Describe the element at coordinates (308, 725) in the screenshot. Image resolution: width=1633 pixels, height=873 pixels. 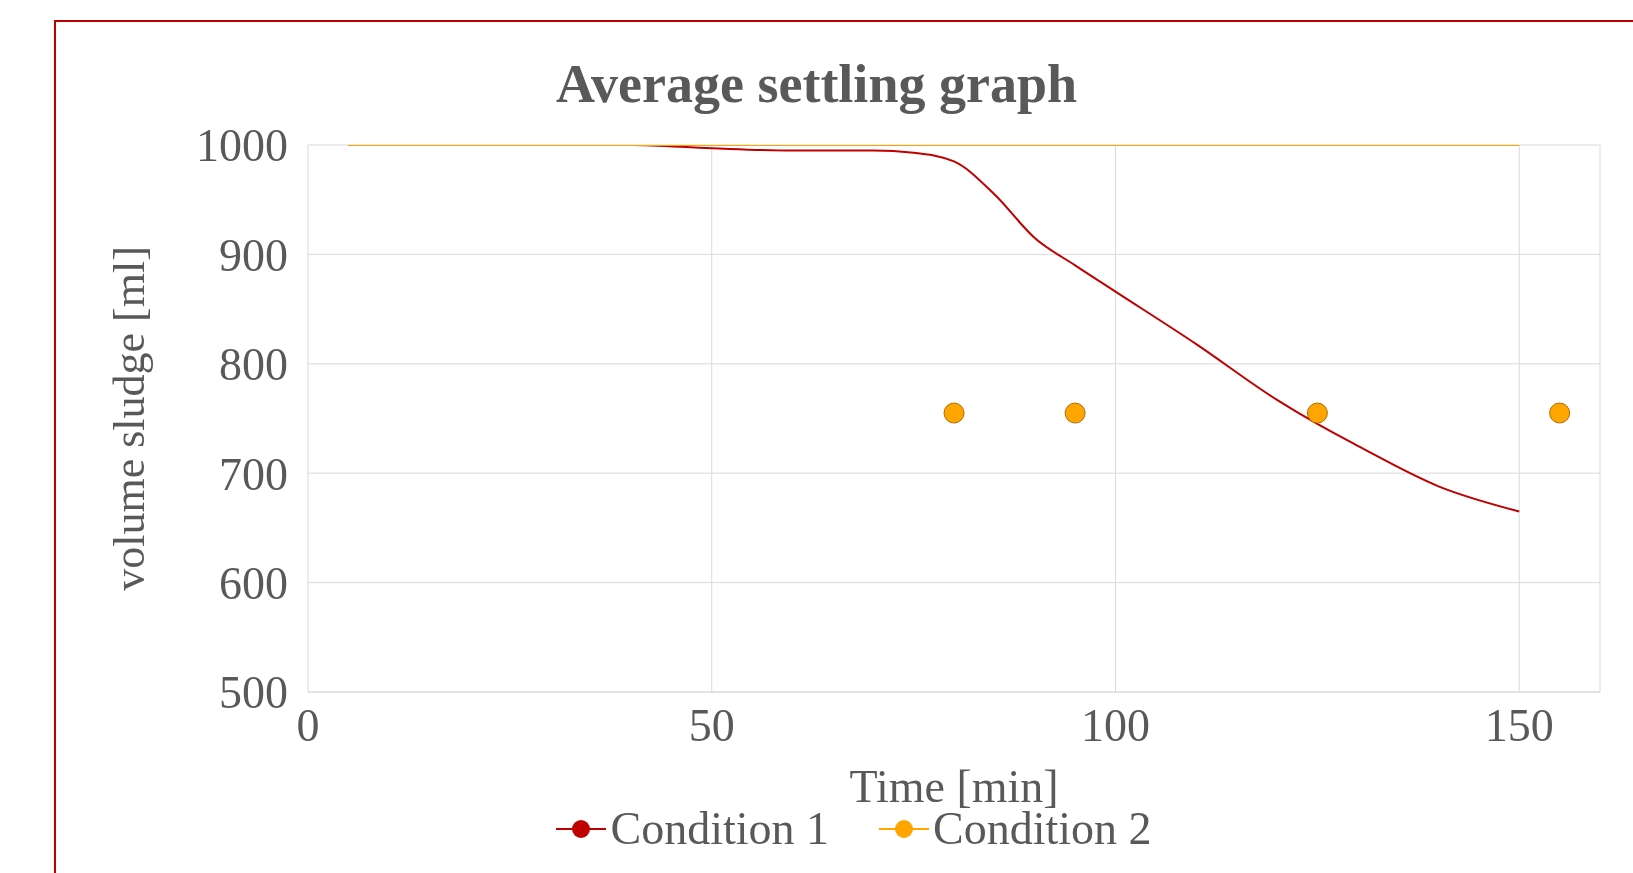
I see `x-tick-label: 0` at that location.